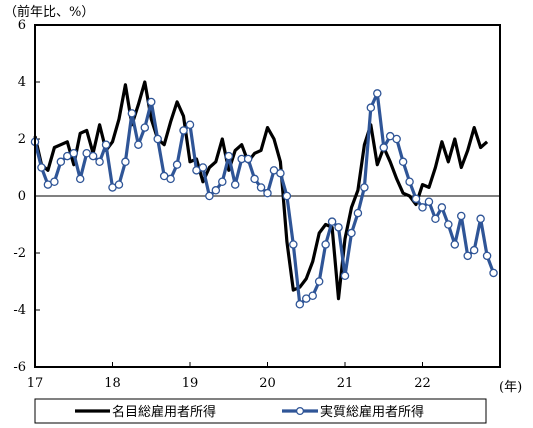 This screenshot has width=533, height=428. Describe the element at coordinates (510, 387) in the screenshot. I see `x-axis-label: (年)` at that location.